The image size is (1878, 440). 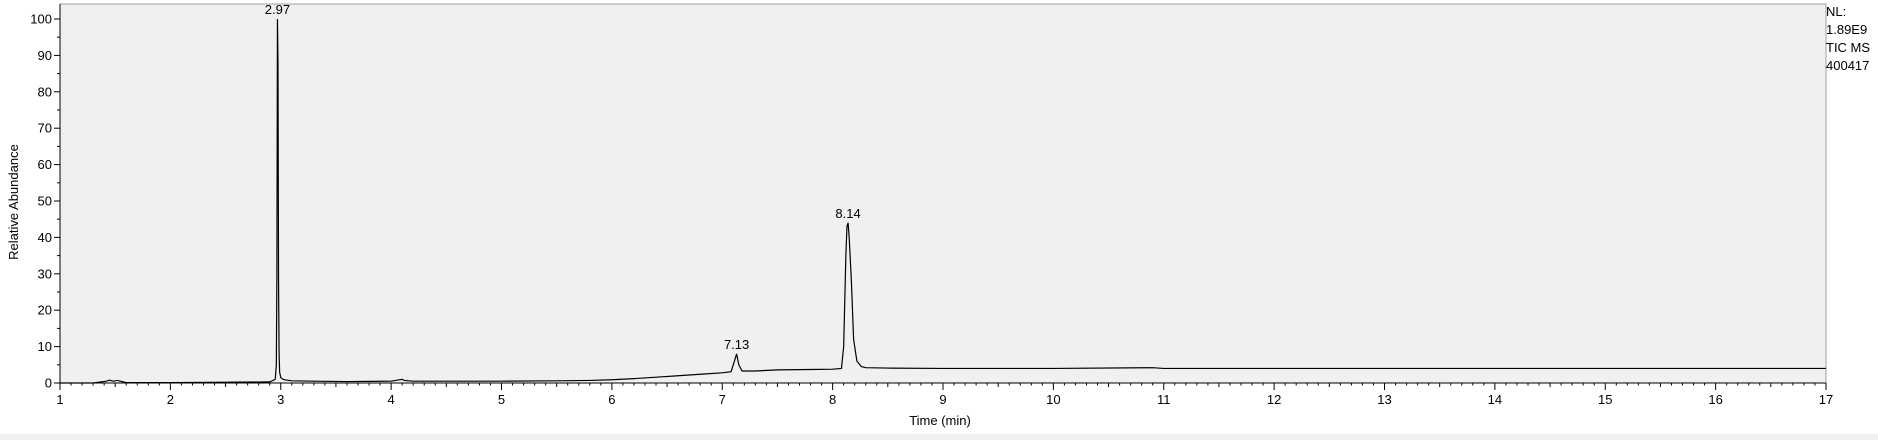 I want to click on nl-value: 1.89E9, so click(x=1847, y=29).